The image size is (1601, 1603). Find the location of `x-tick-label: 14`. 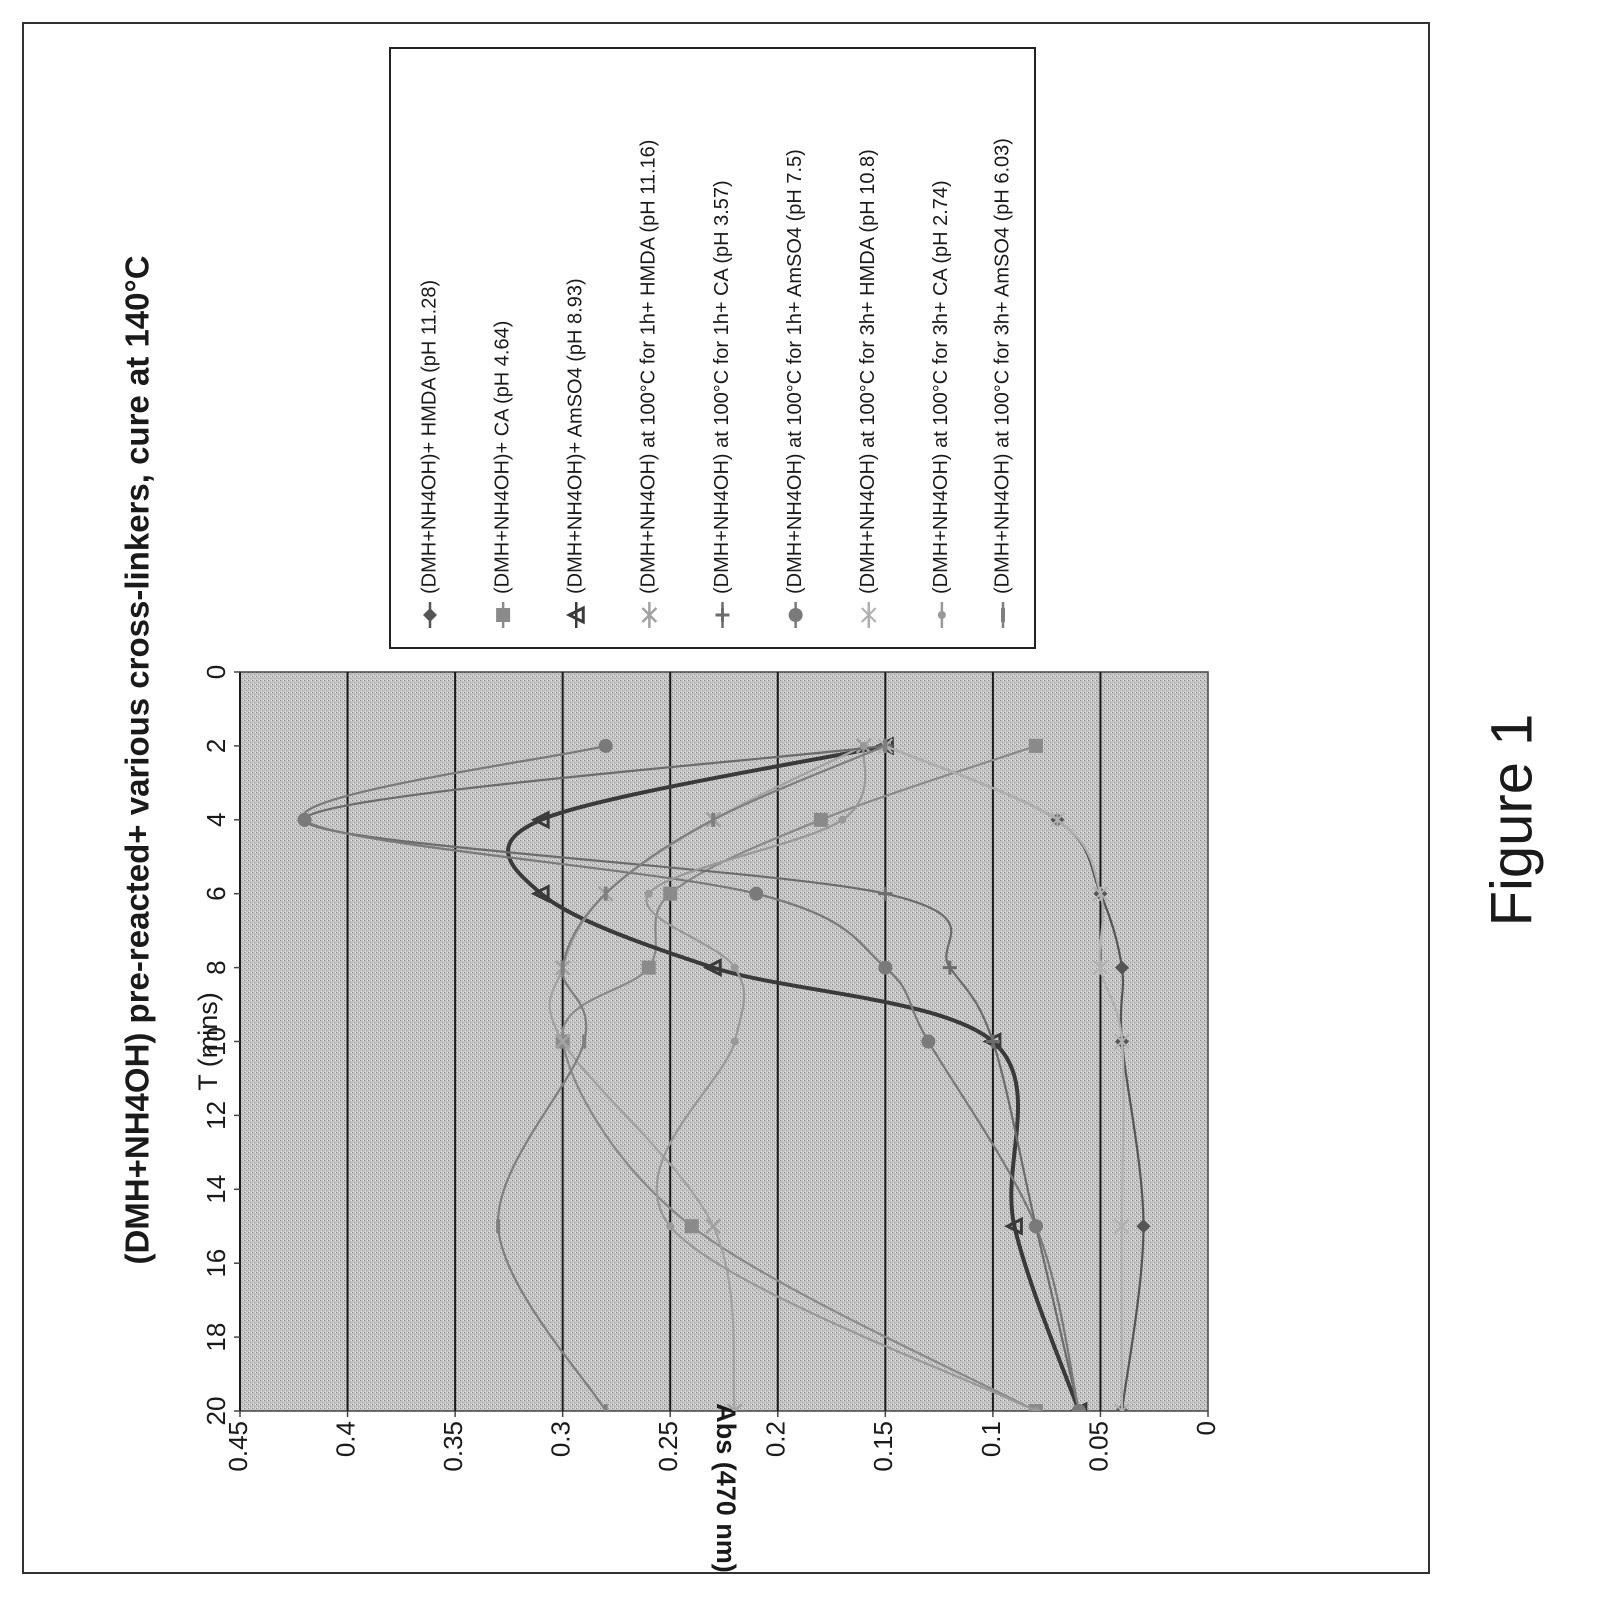

x-tick-label: 14 is located at coordinates (216, 1189).